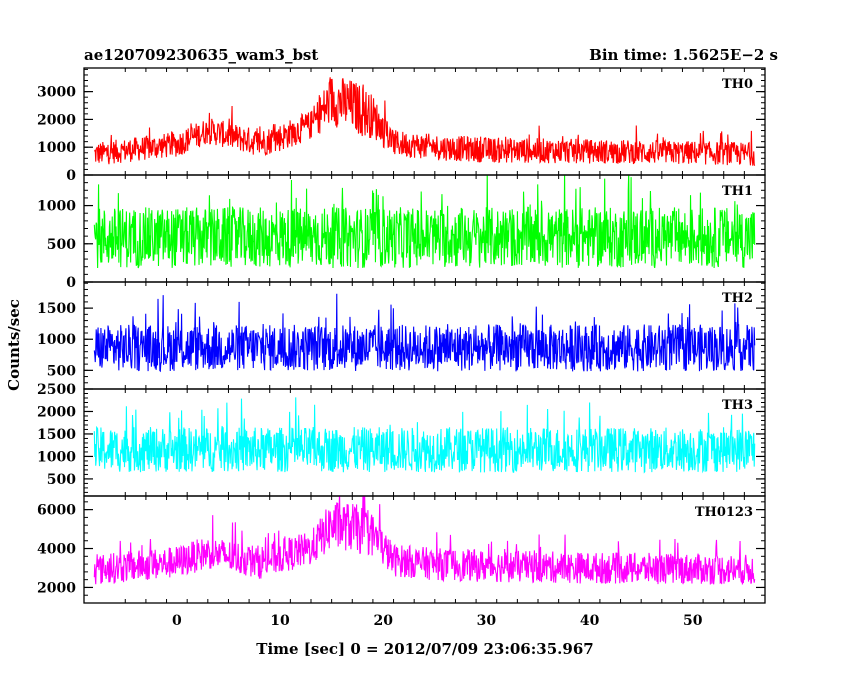  Describe the element at coordinates (737, 298) in the screenshot. I see `panel-label-th2: TH2` at that location.